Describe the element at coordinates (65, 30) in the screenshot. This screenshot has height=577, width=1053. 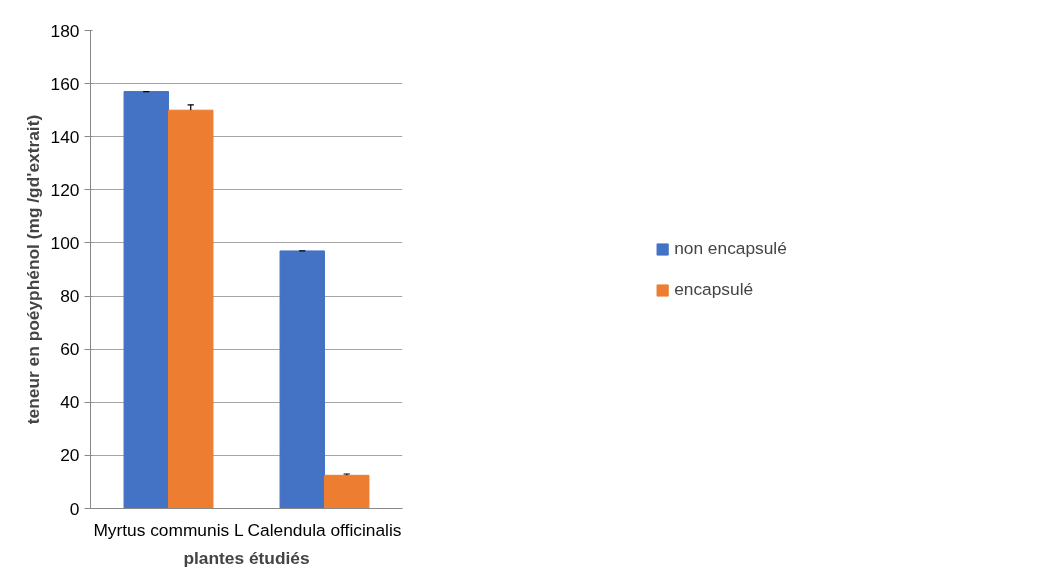
I see `y-tick-label: 180` at that location.